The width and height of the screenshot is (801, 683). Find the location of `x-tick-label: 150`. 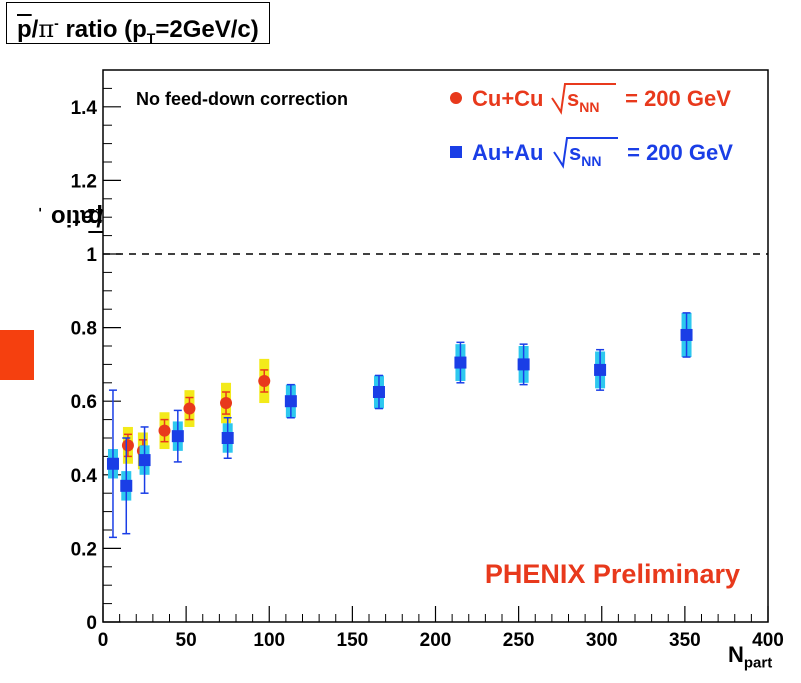

x-tick-label: 150 is located at coordinates (353, 640).